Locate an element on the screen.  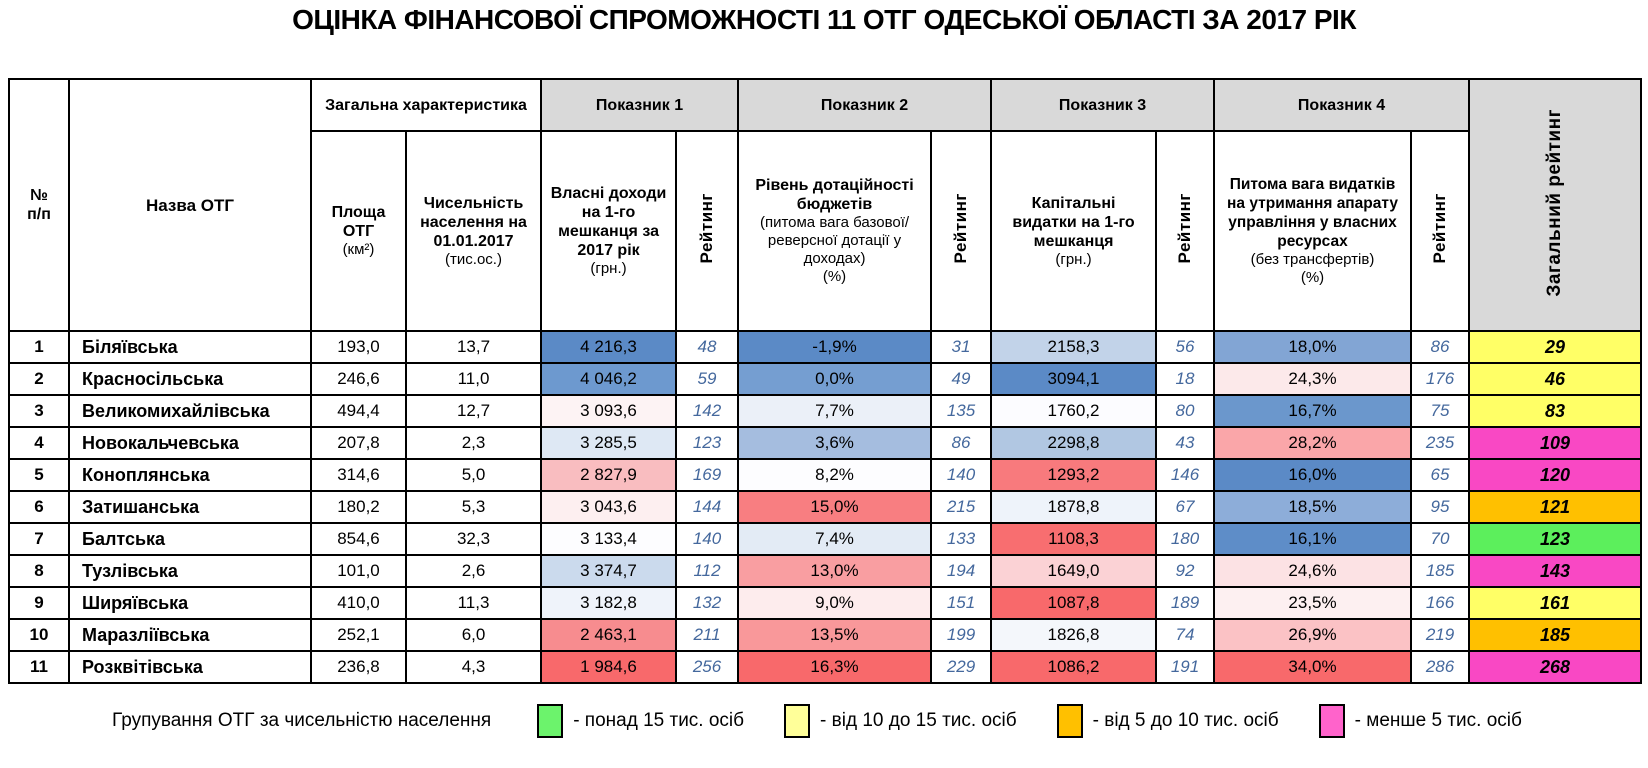
indicator-2-rating: 140 is located at coordinates (961, 475).